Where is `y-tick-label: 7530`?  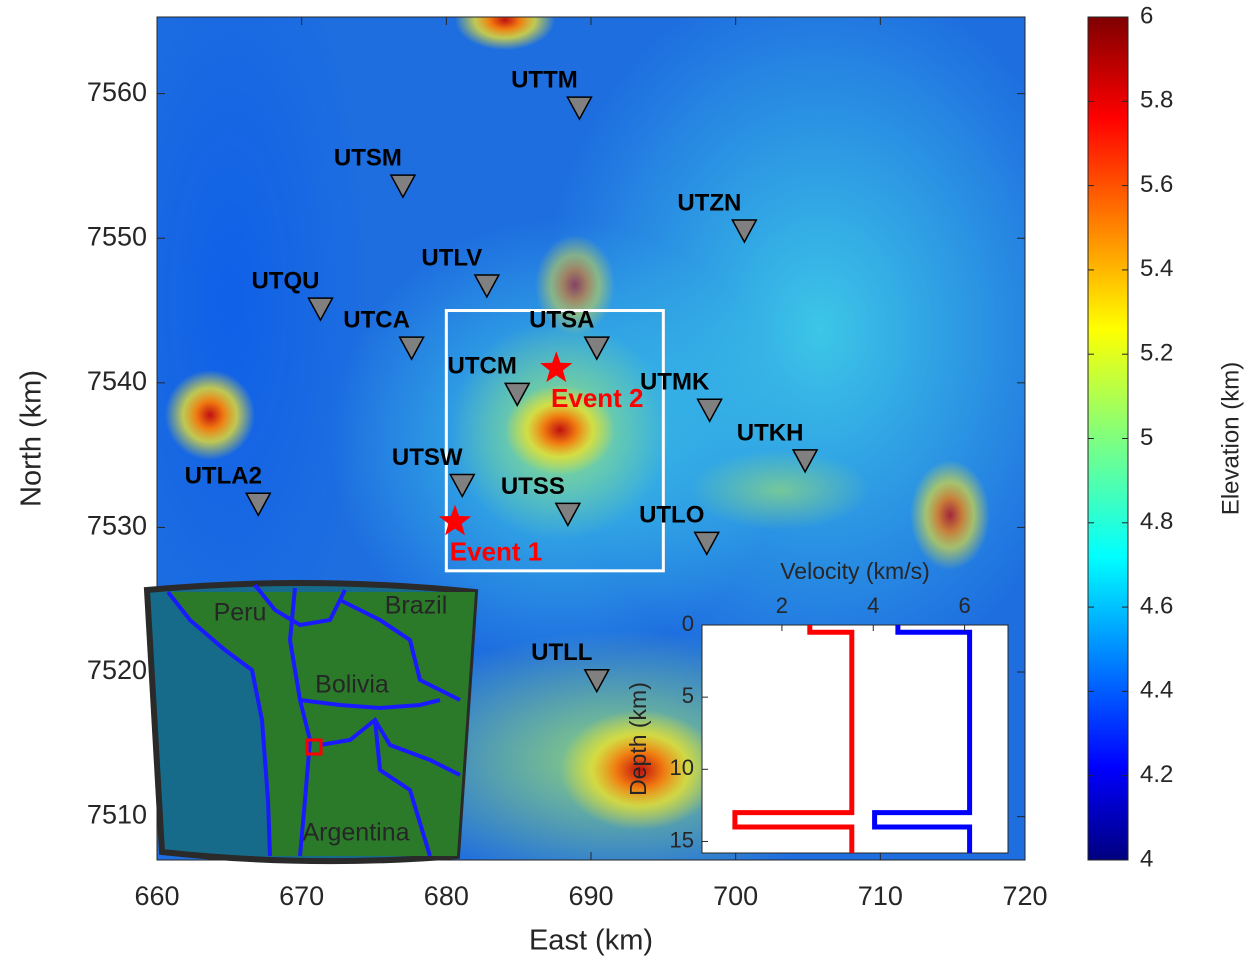 y-tick-label: 7530 is located at coordinates (117, 526).